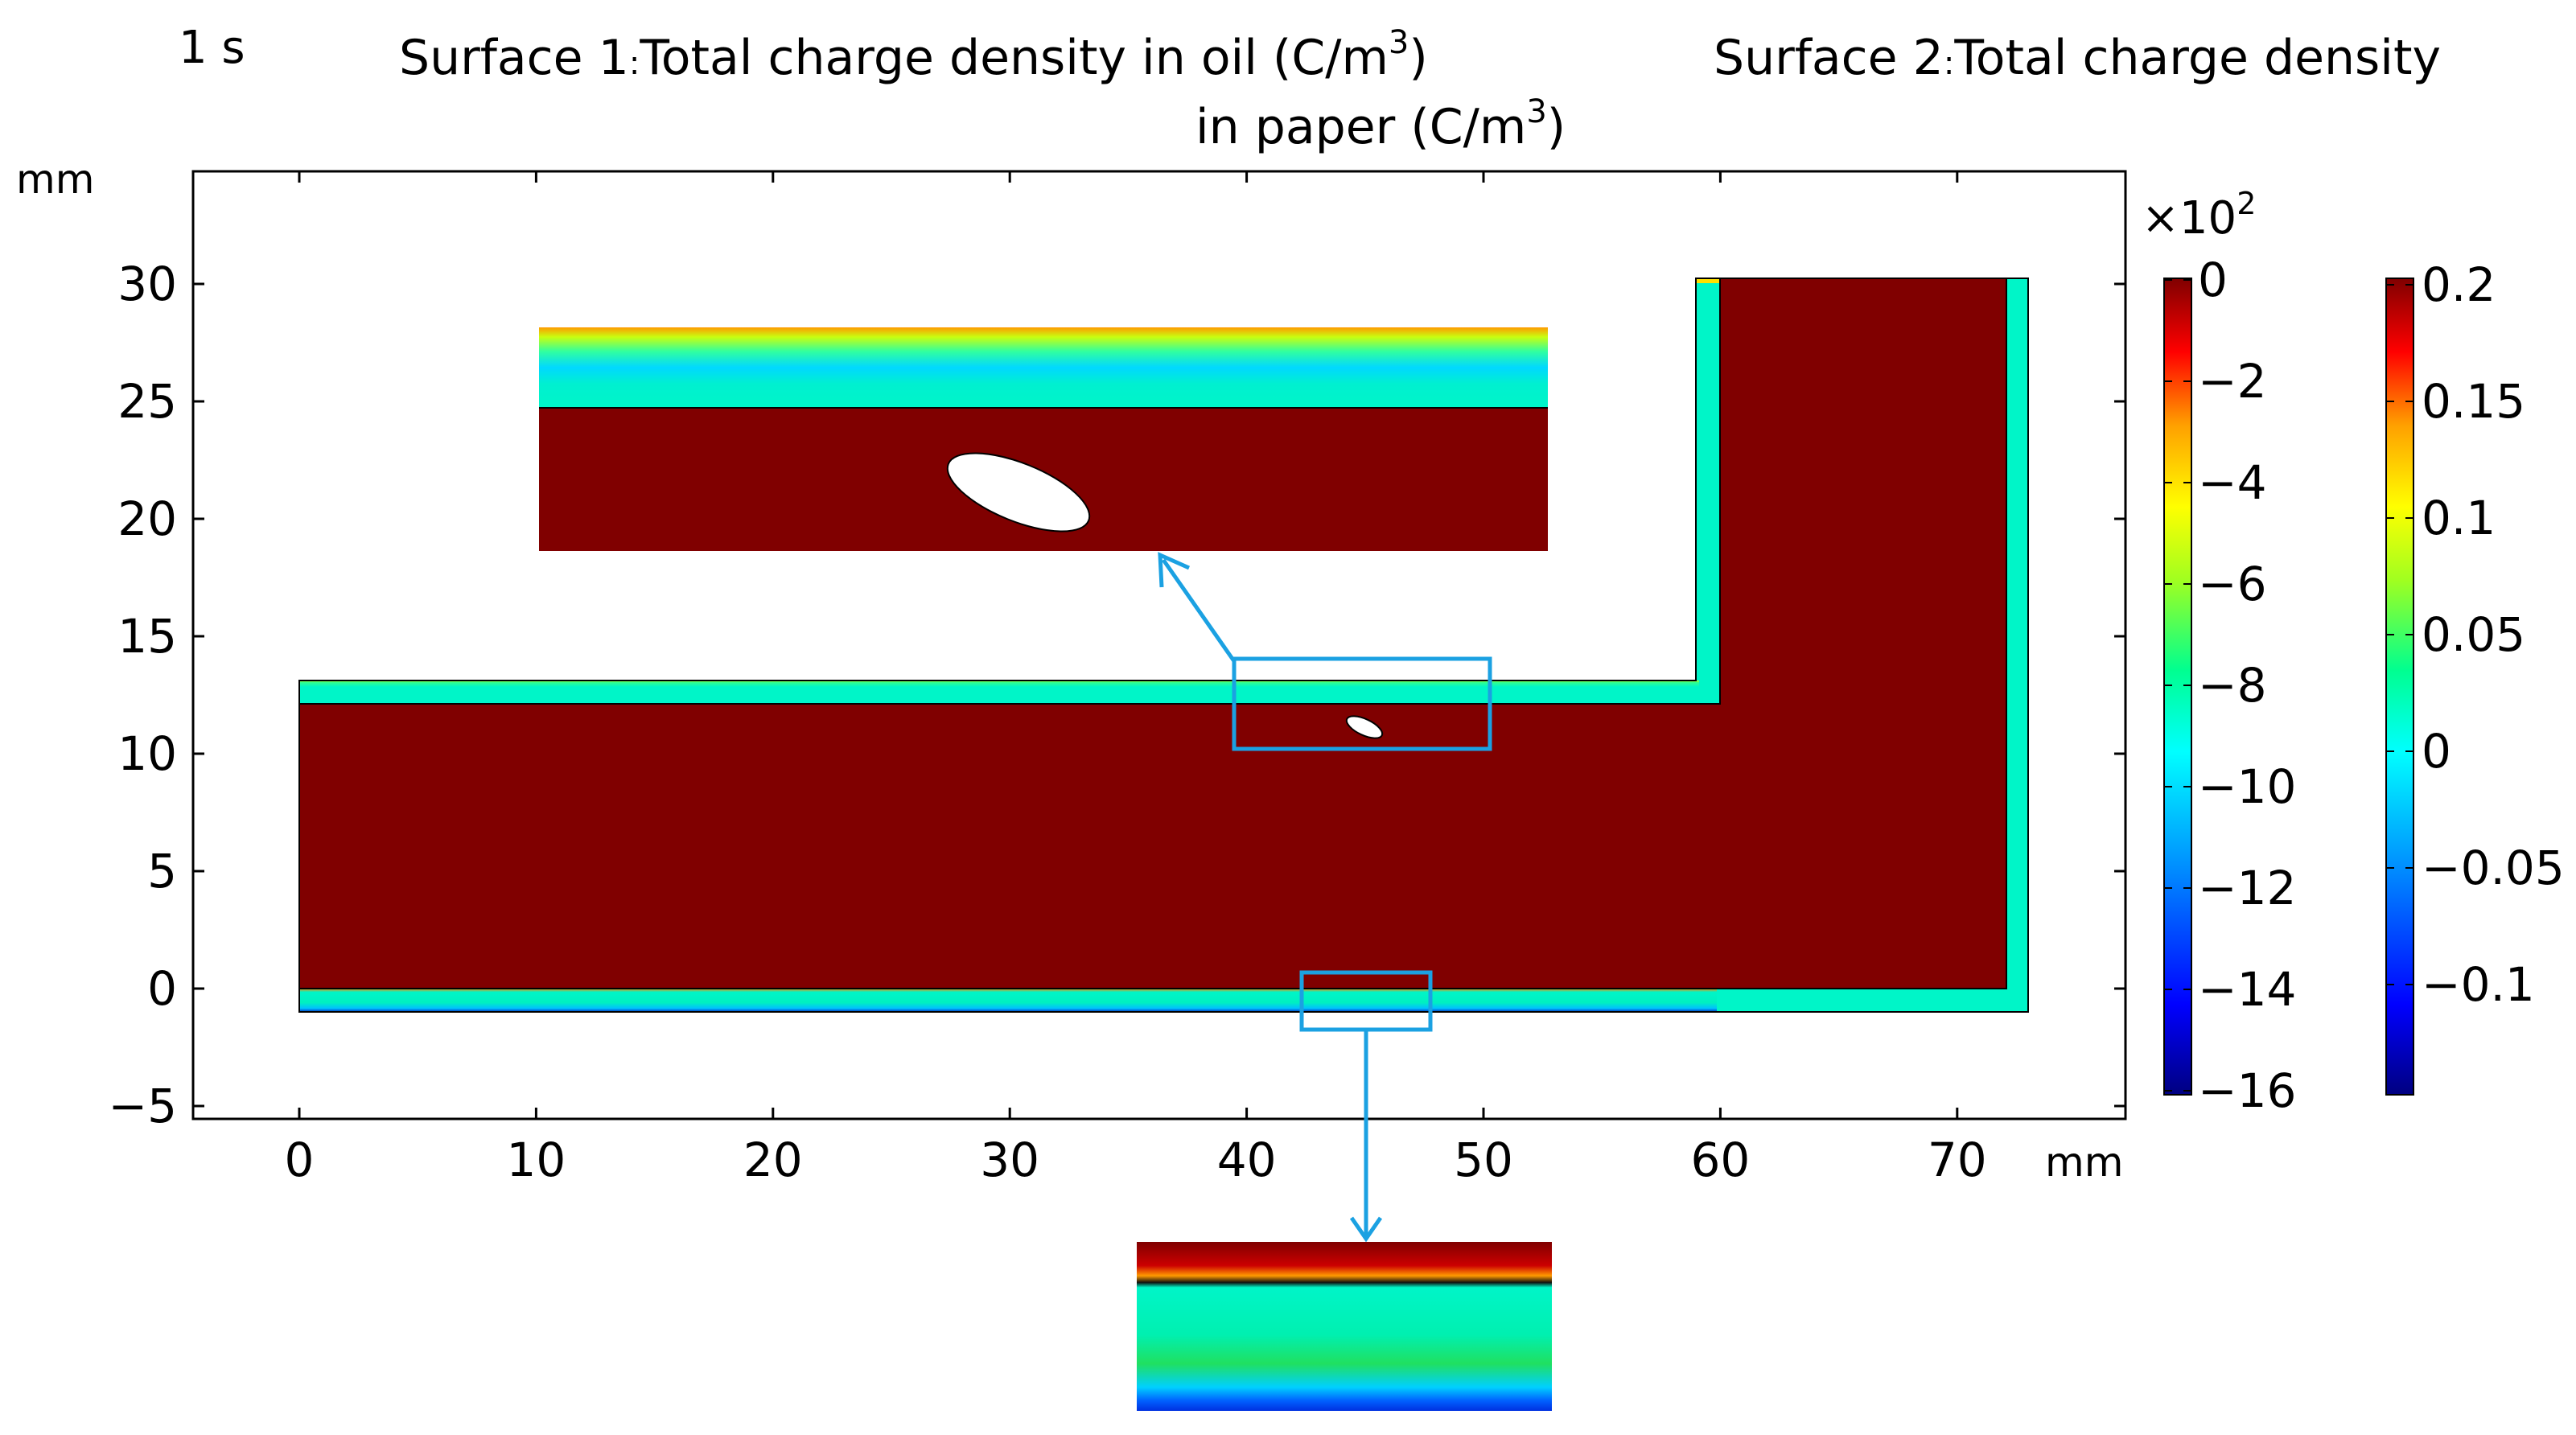 The height and width of the screenshot is (1435, 2576). What do you see at coordinates (2459, 518) in the screenshot?
I see `colorbar-tick-label: 0.1` at bounding box center [2459, 518].